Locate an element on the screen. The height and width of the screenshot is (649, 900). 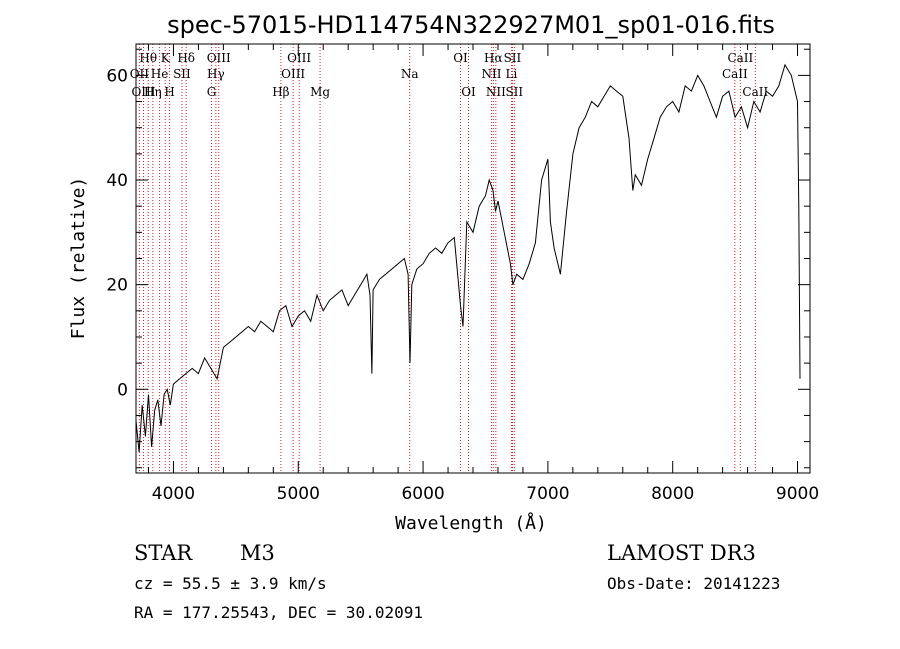
object-class: STAR is located at coordinates (163, 553).